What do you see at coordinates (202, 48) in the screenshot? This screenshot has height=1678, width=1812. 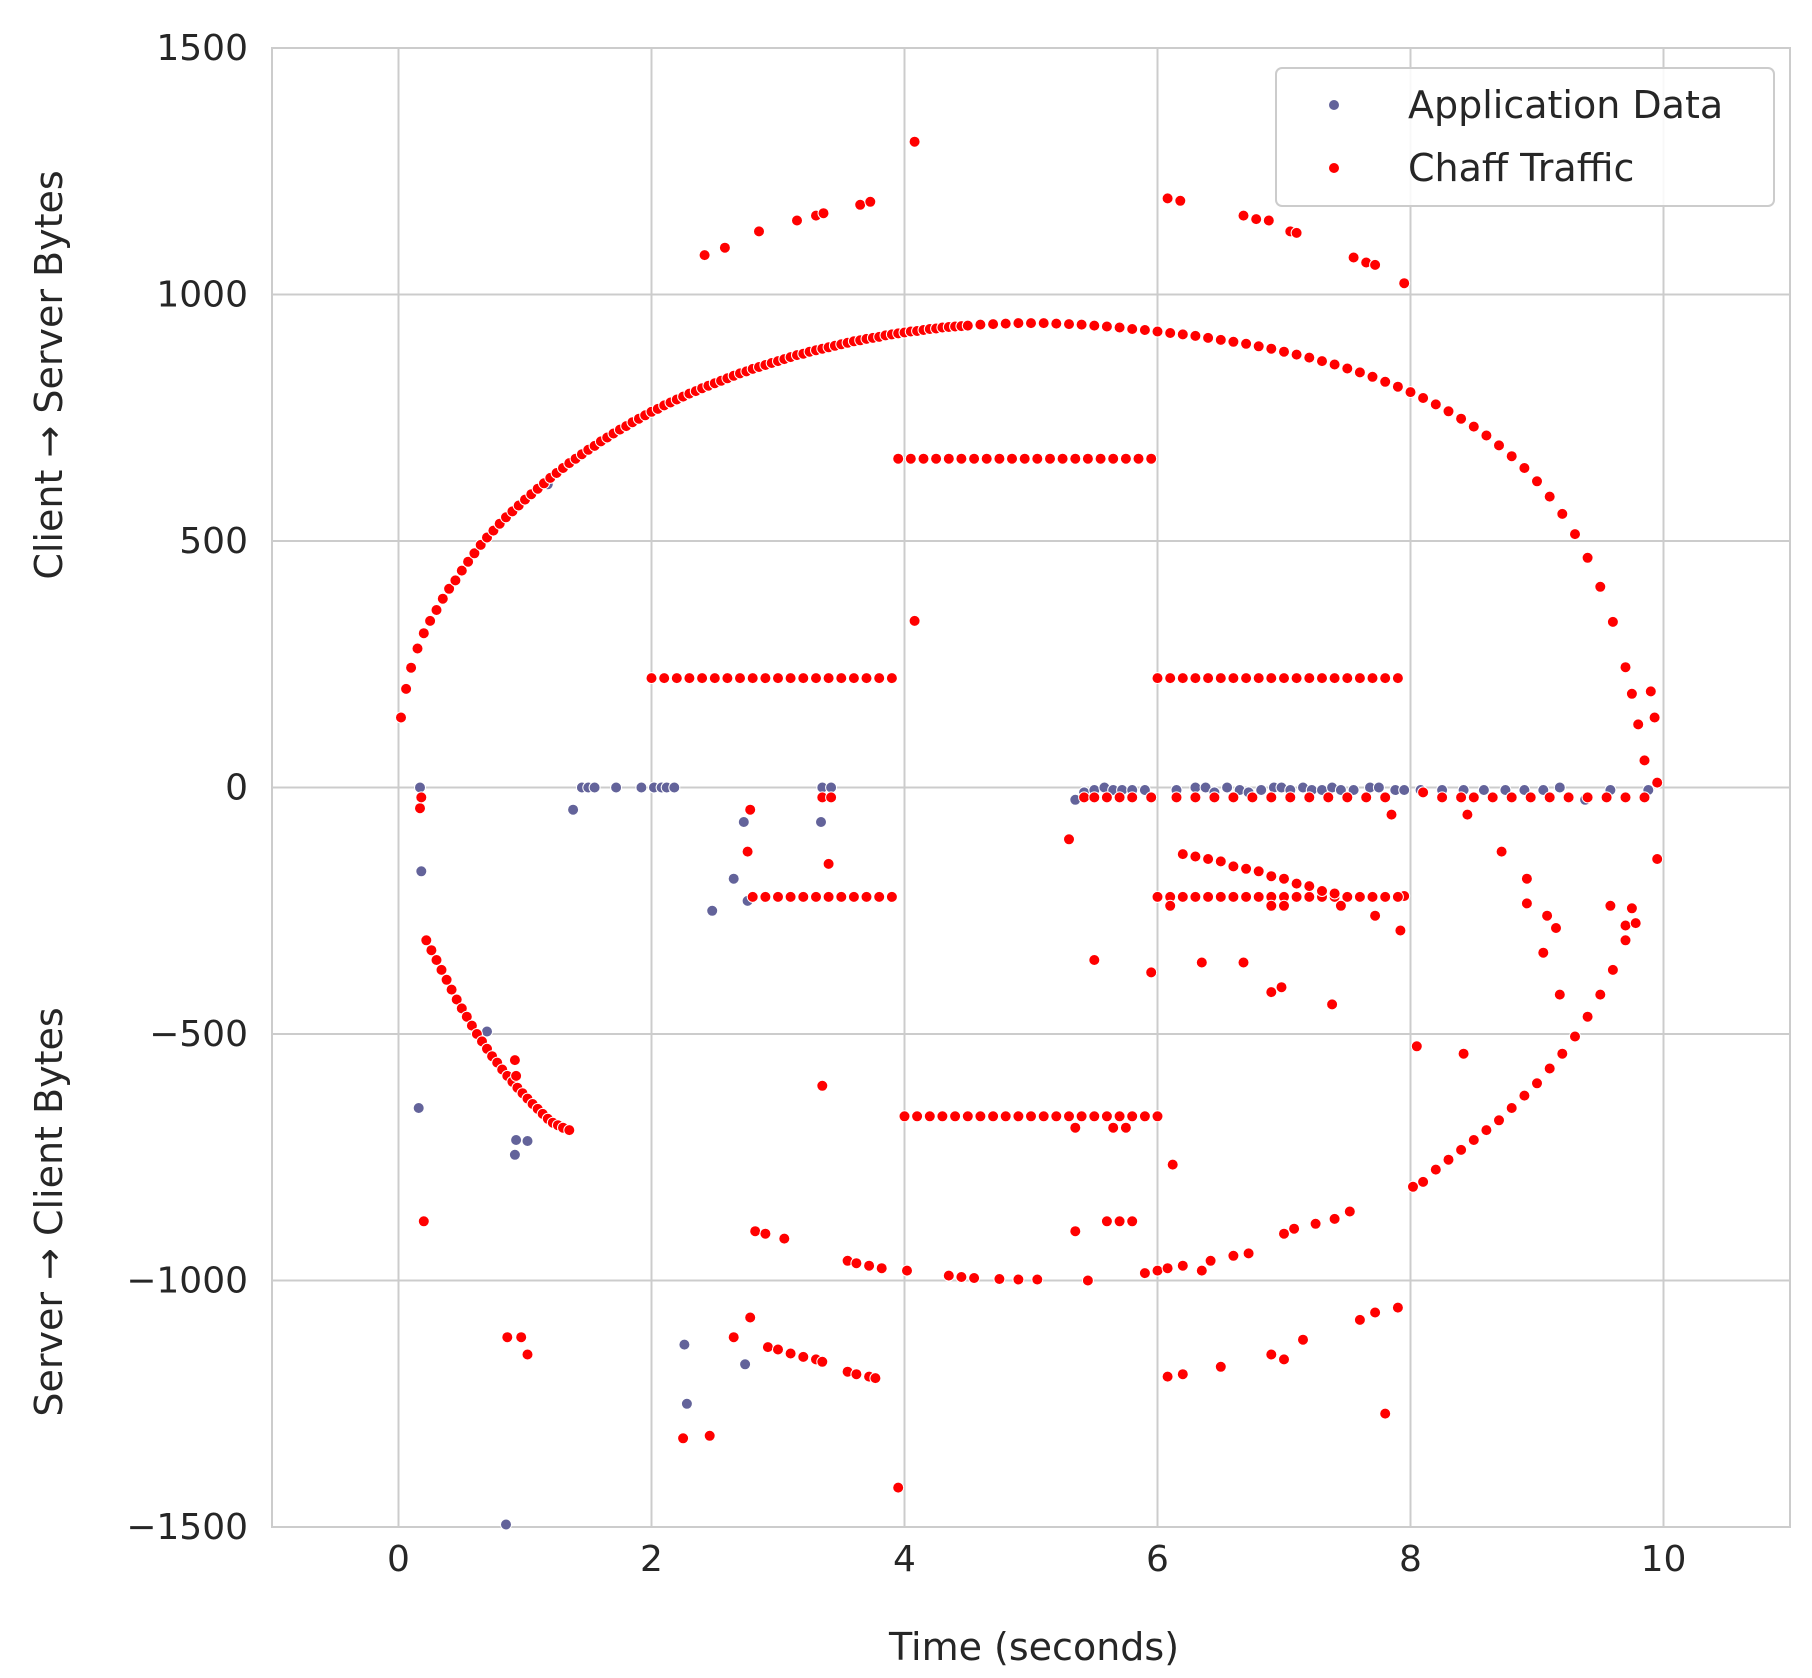 I see `y-tick-label: 1500` at bounding box center [202, 48].